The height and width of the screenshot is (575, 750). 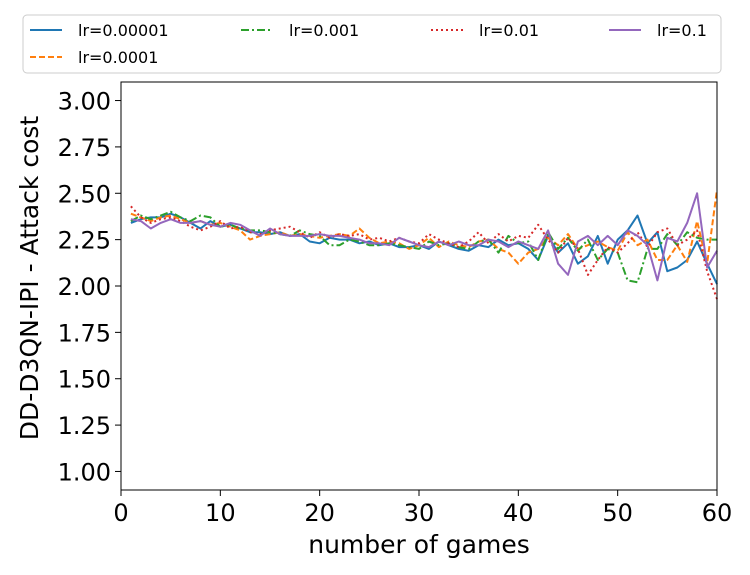 What do you see at coordinates (84, 287) in the screenshot?
I see `y-tick-label: 2.00` at bounding box center [84, 287].